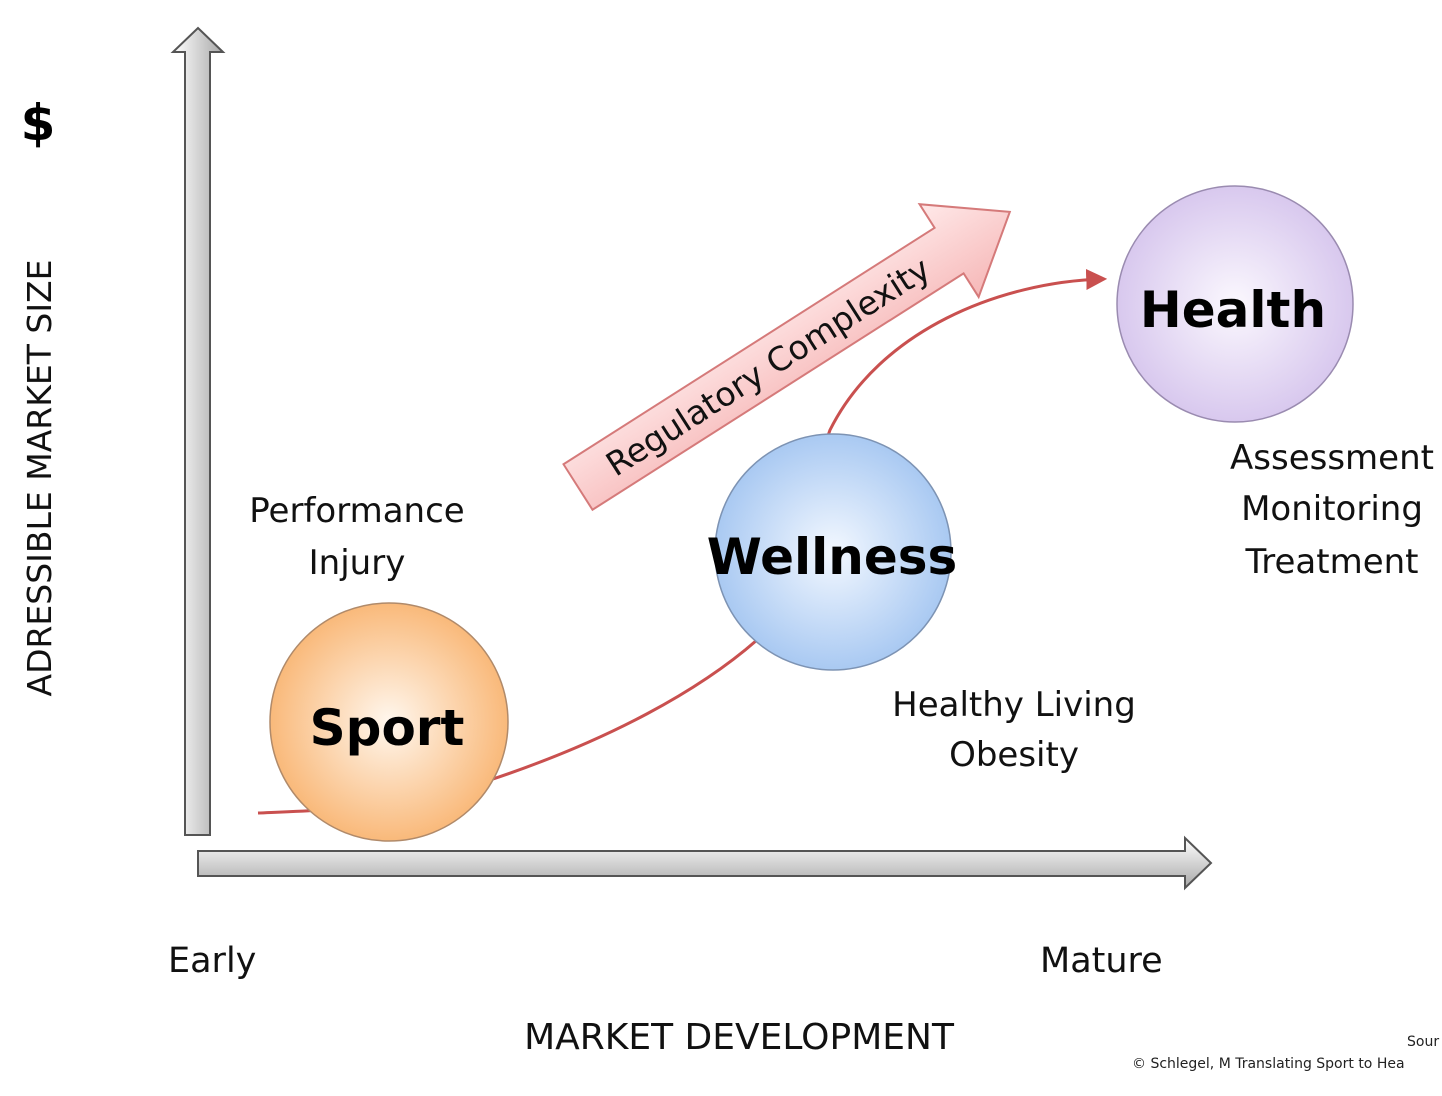 The width and height of the screenshot is (1442, 1096). What do you see at coordinates (198, 431) in the screenshot?
I see `y-axis-arrow` at bounding box center [198, 431].